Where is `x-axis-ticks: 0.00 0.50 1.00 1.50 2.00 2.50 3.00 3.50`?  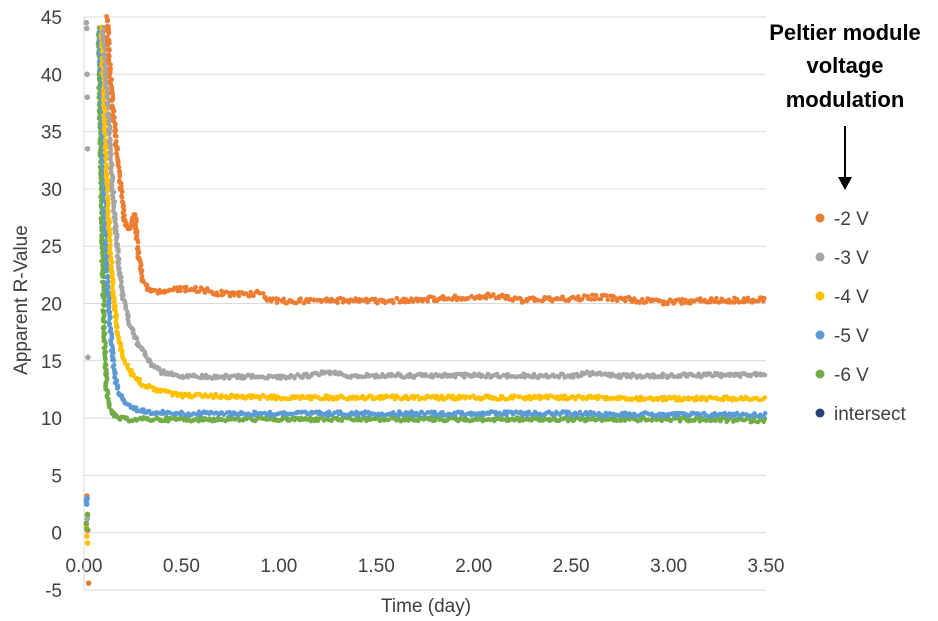
x-axis-ticks: 0.00 0.50 1.00 1.50 2.00 2.50 3.00 3.50 is located at coordinates (425, 566).